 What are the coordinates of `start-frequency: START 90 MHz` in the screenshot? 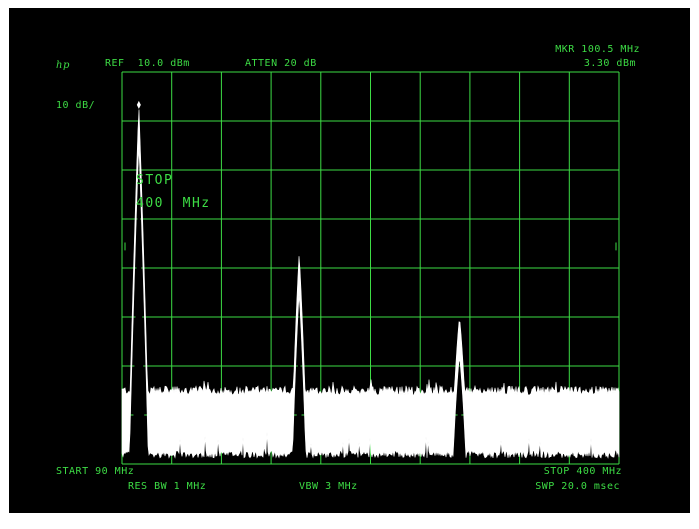 It's located at (95, 471).